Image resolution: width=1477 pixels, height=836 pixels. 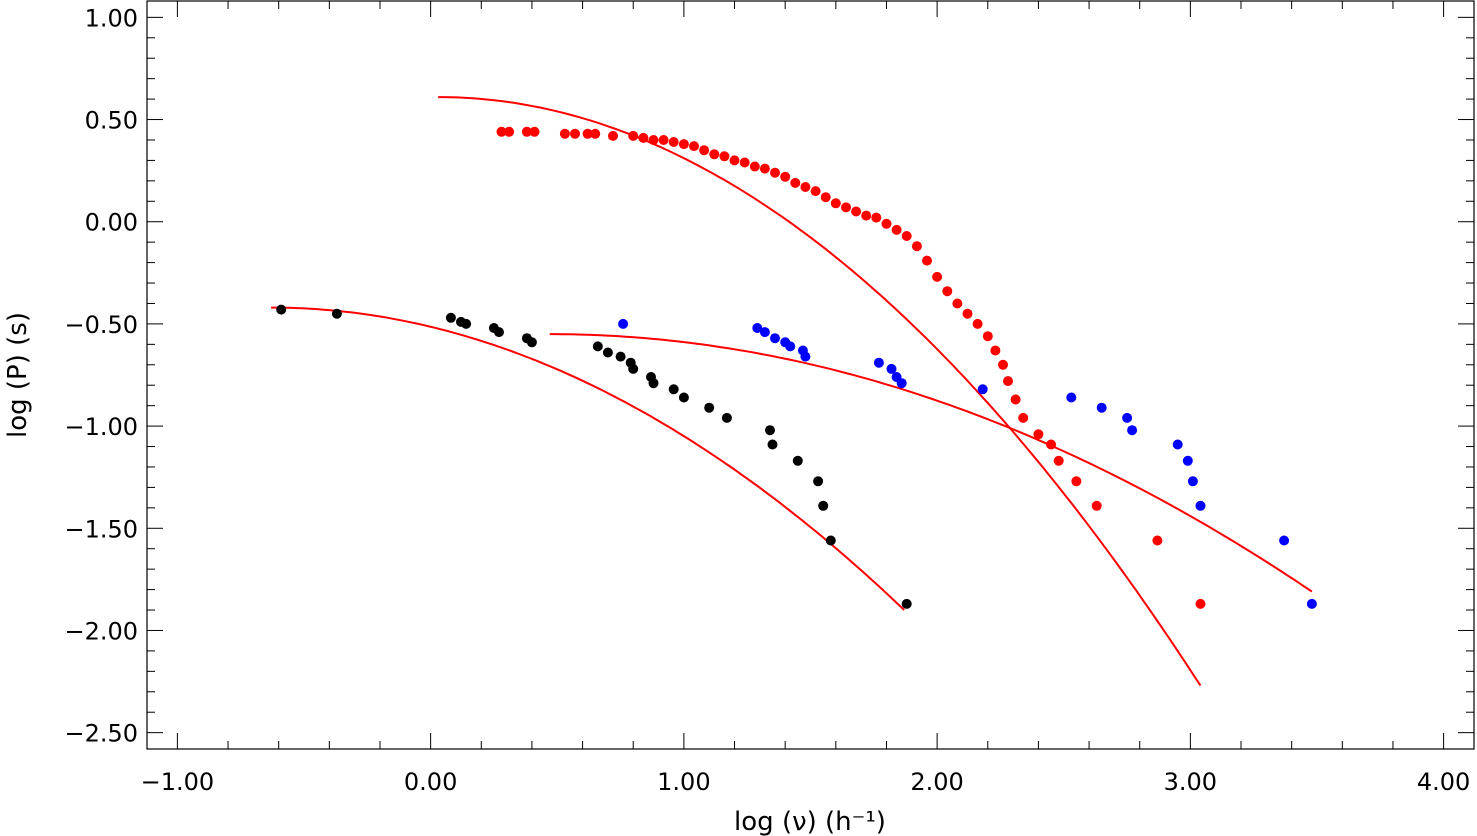 What do you see at coordinates (1443, 782) in the screenshot?
I see `x-tick-label: 4.00` at bounding box center [1443, 782].